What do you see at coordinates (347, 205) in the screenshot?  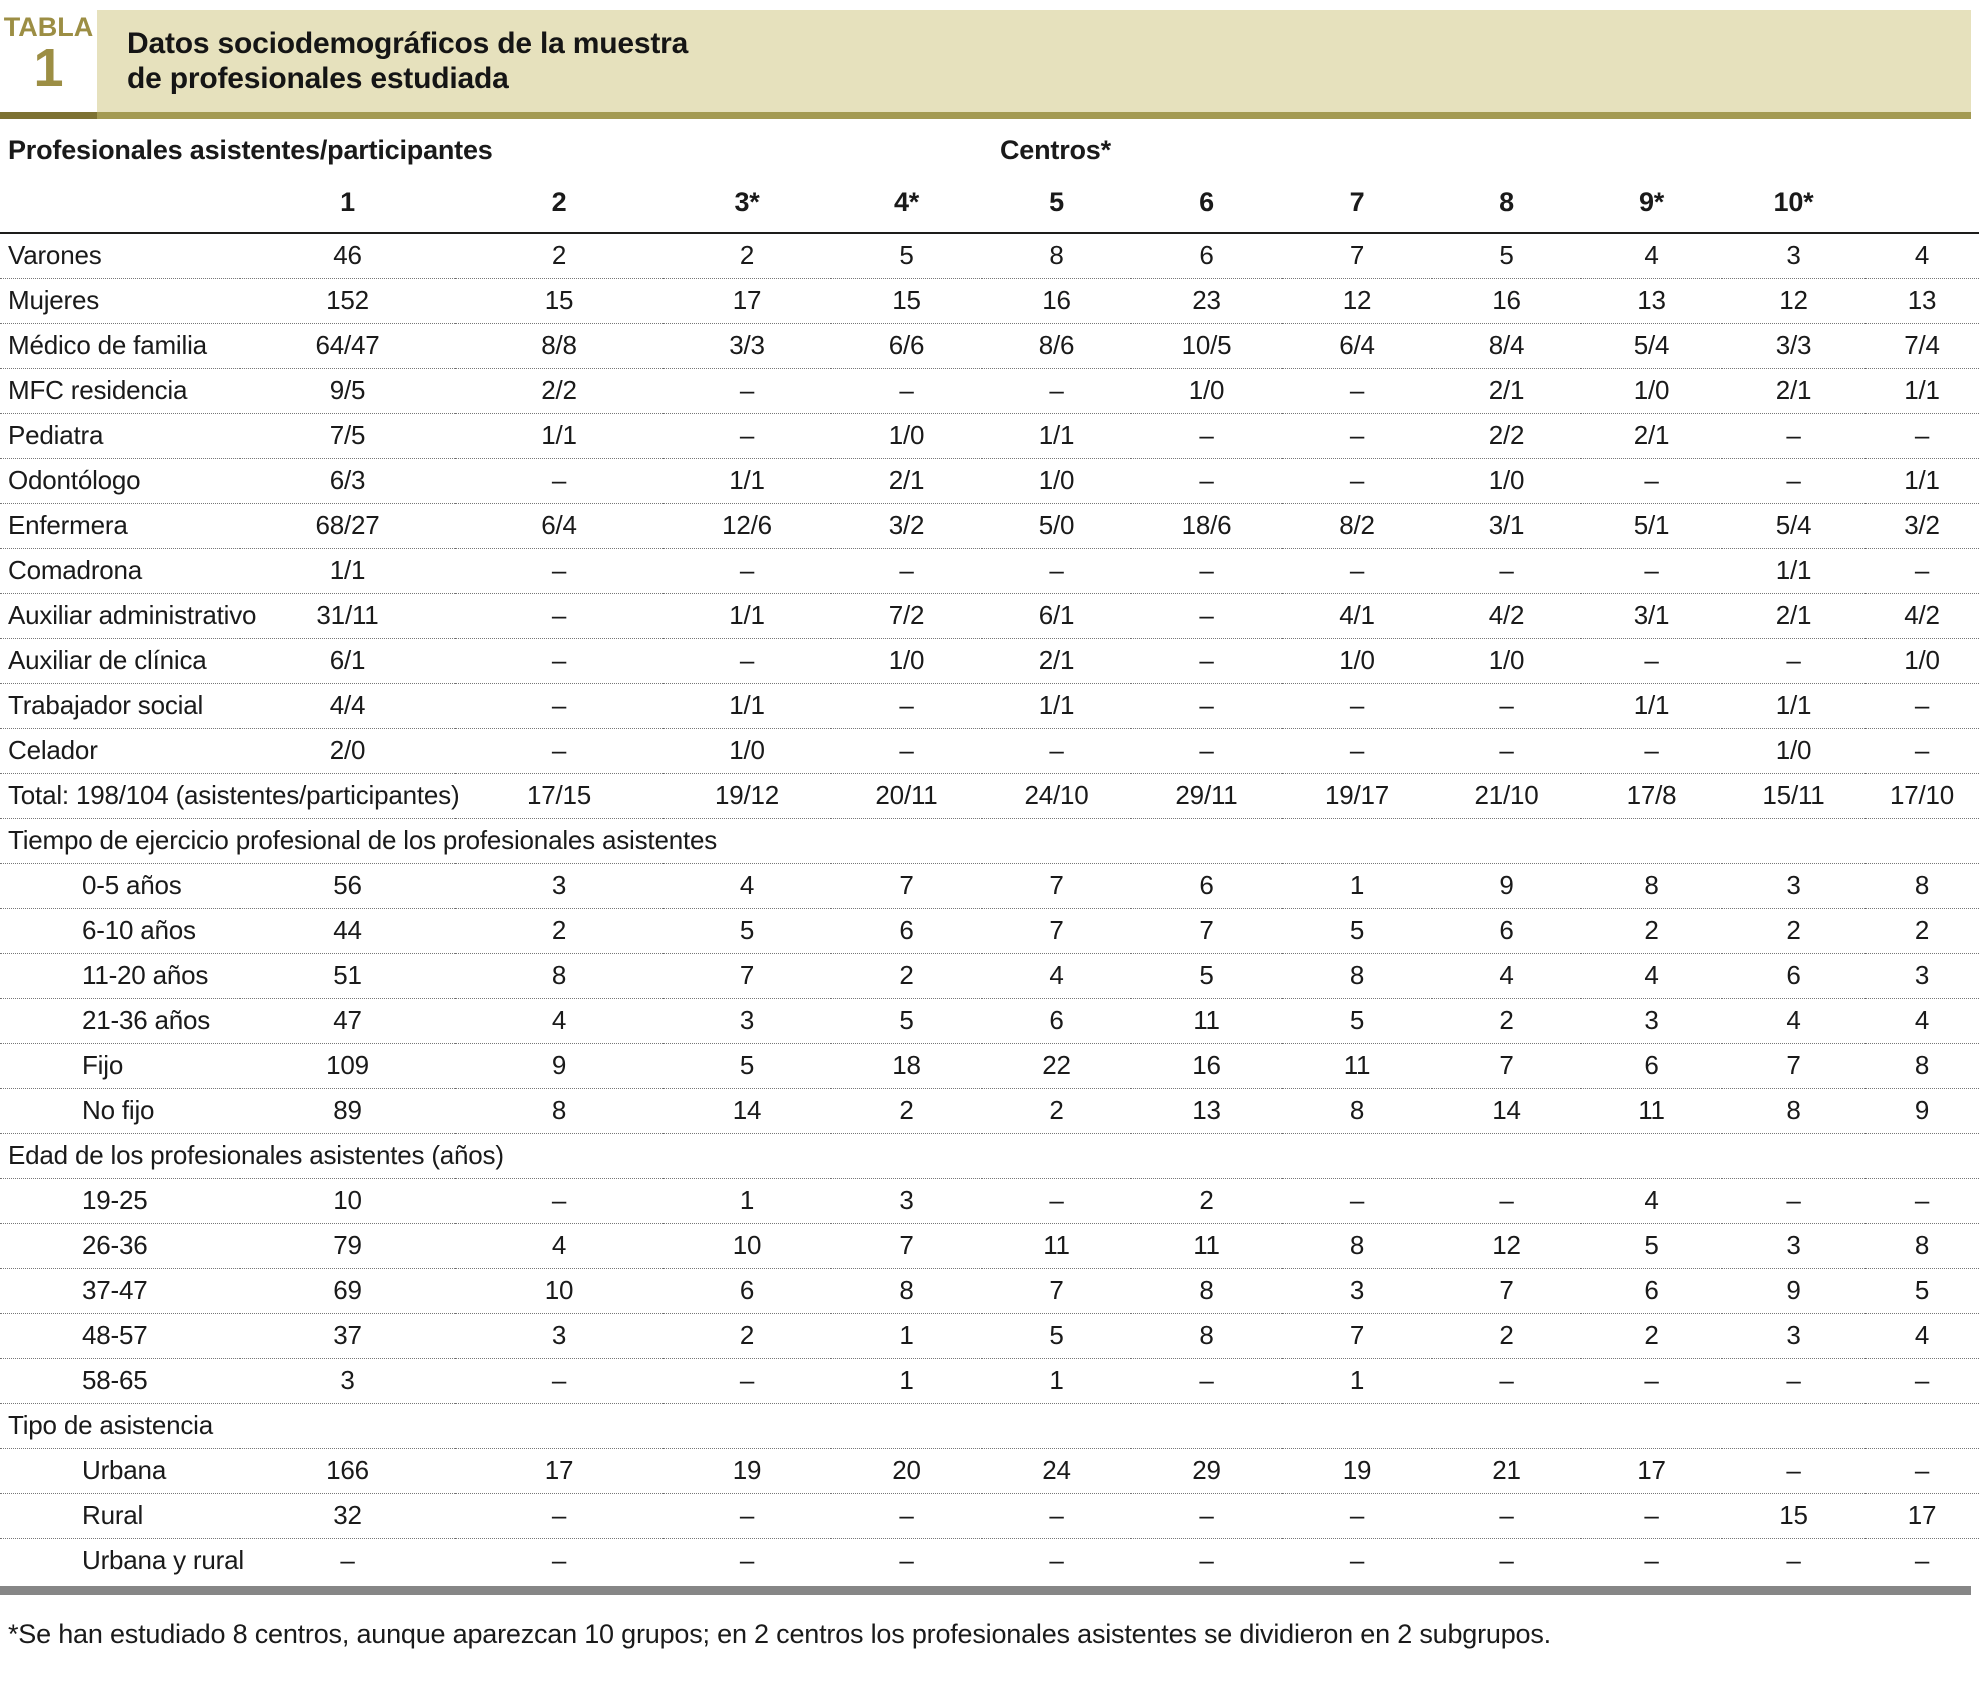 I see `column-header-1: 1` at bounding box center [347, 205].